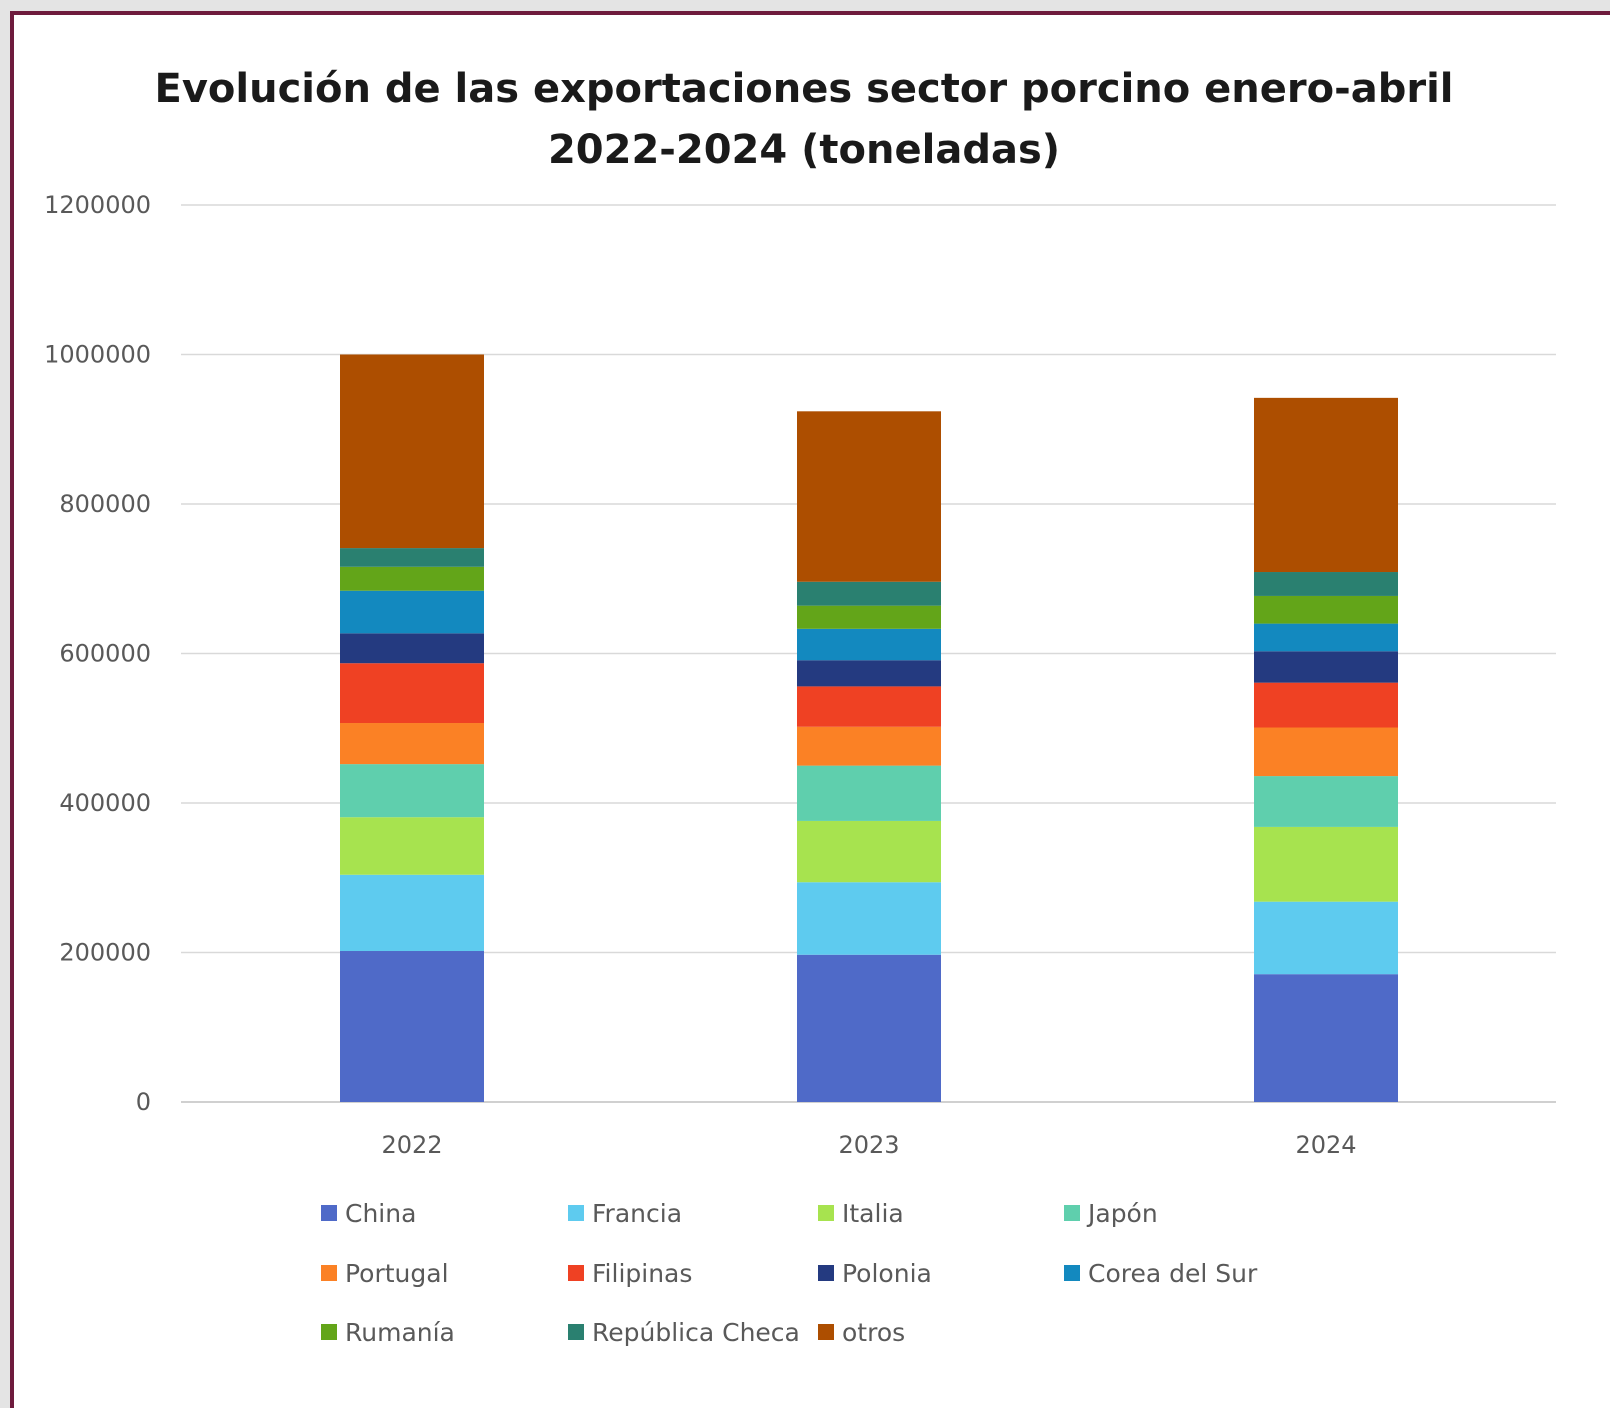  What do you see at coordinates (642, 1273) in the screenshot?
I see `legend-label: Filipinas` at bounding box center [642, 1273].